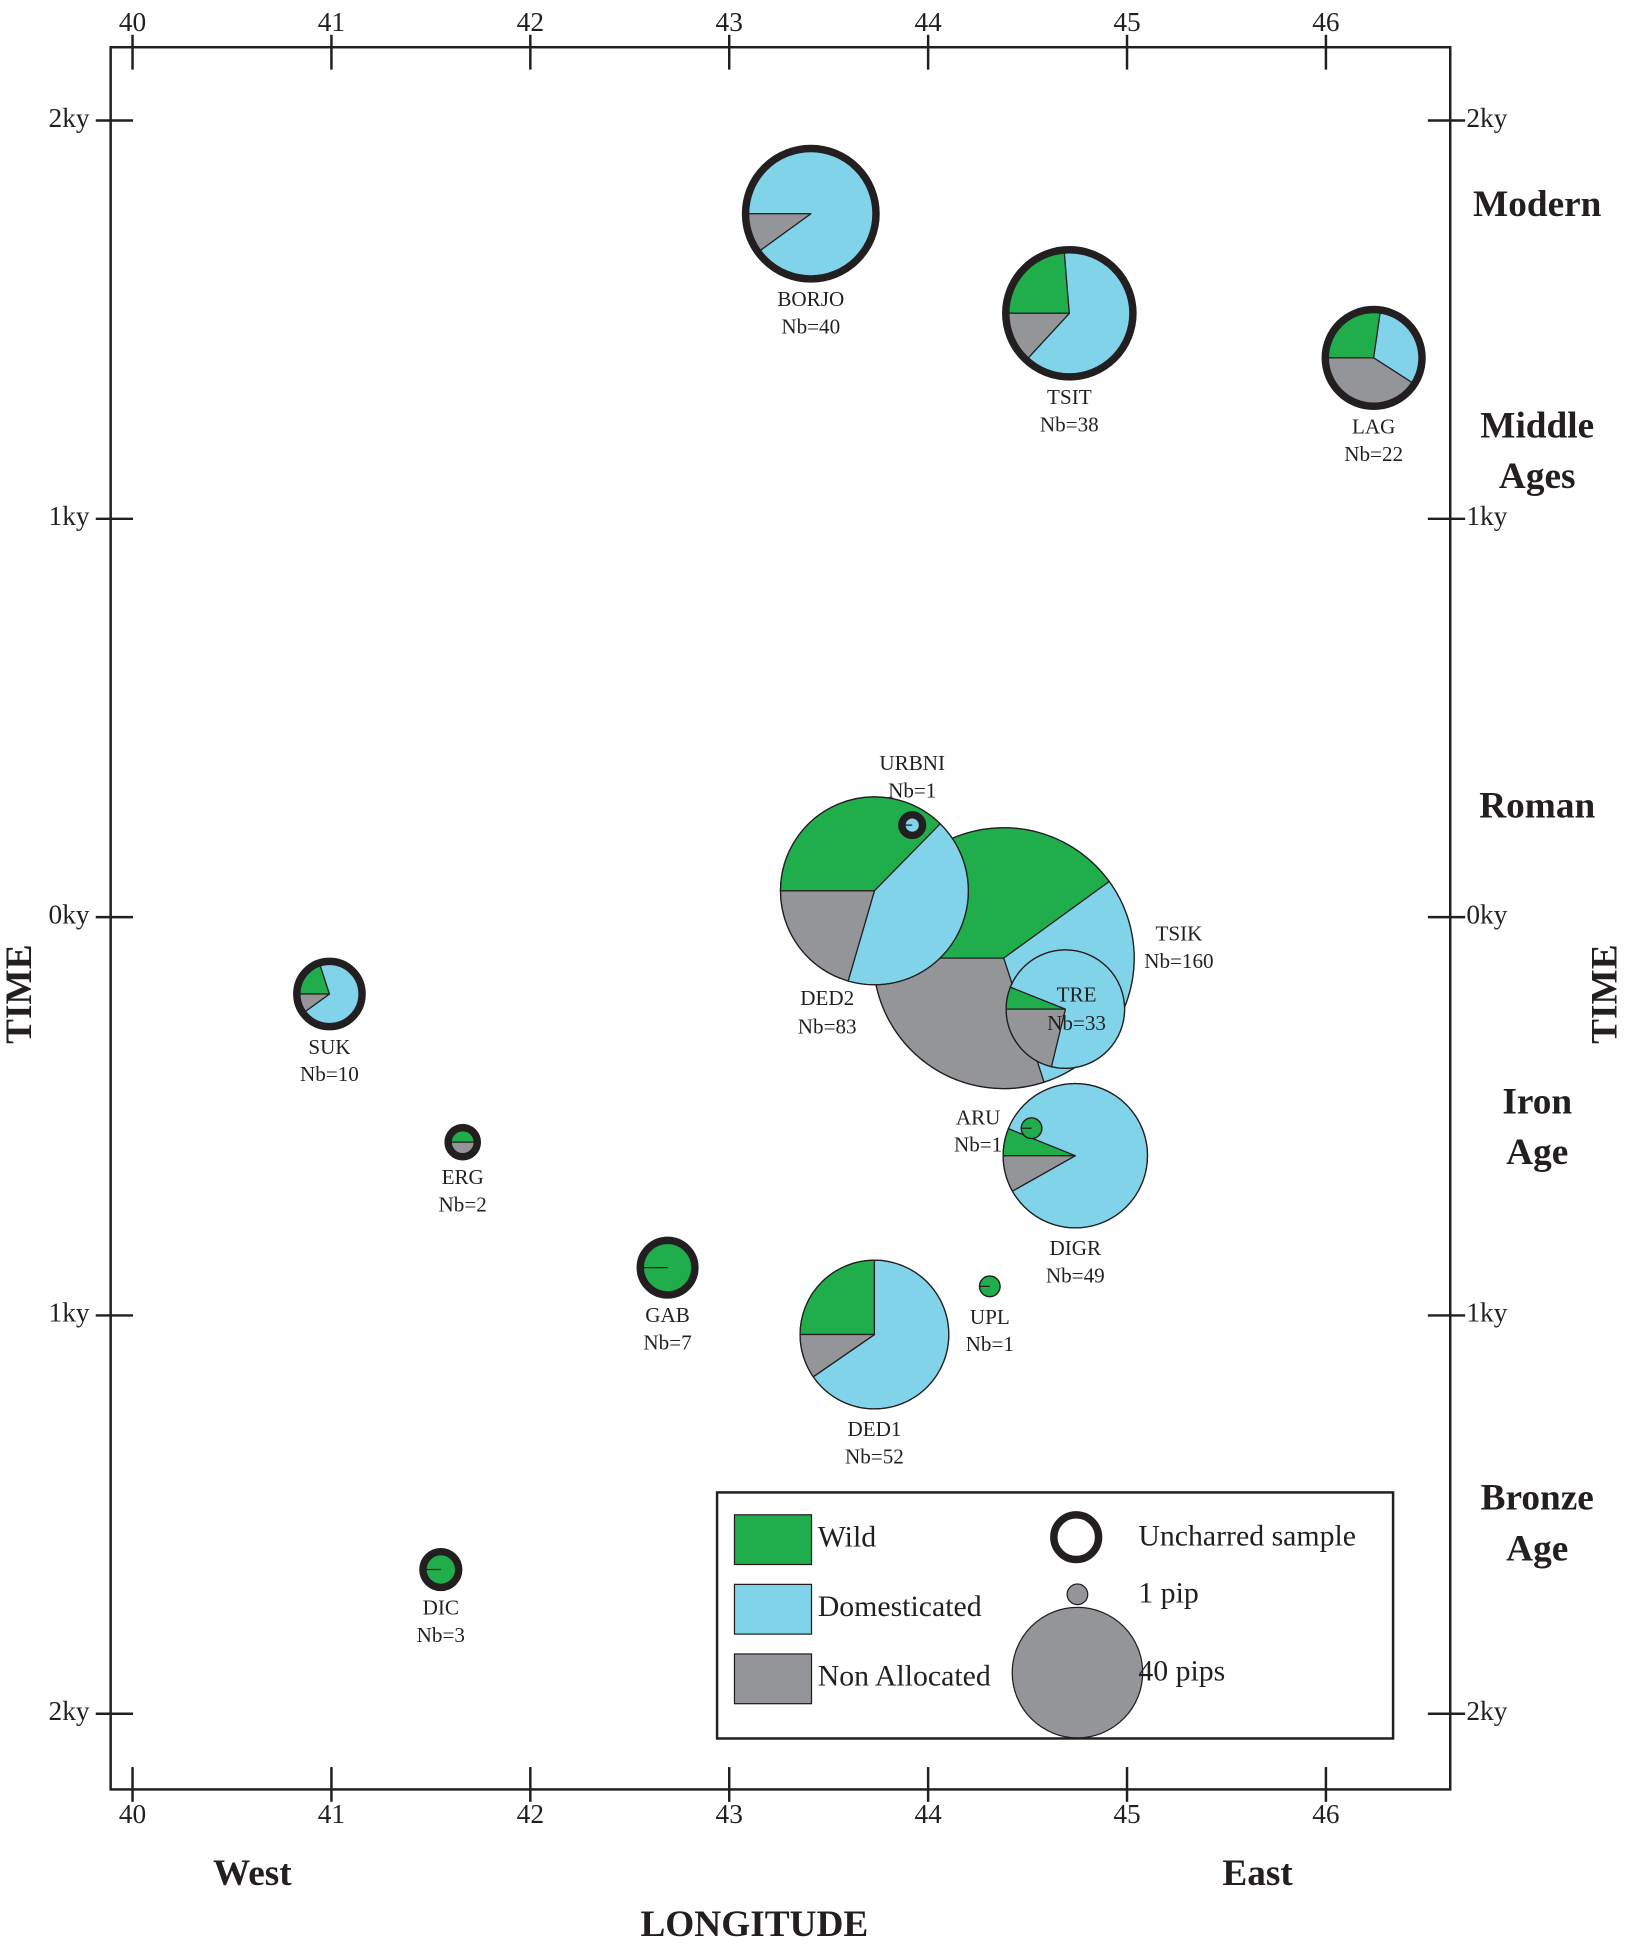 This screenshot has width=1628, height=1946. Describe the element at coordinates (463, 1177) in the screenshot. I see `site-name: ERG` at that location.